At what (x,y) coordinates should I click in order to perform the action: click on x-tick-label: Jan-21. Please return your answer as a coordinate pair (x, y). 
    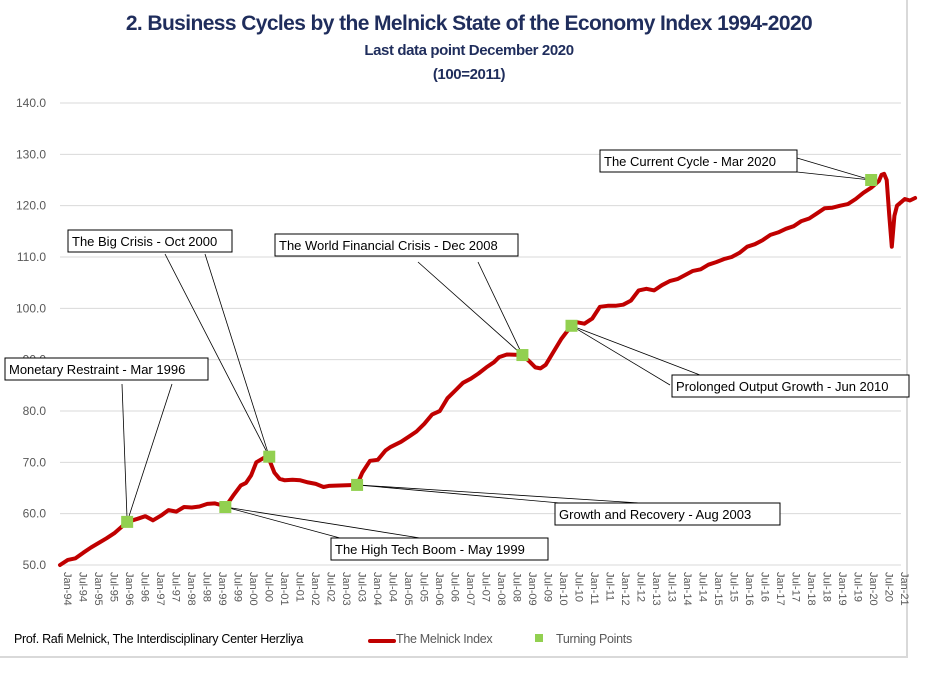
    Looking at the image, I should click on (904, 589).